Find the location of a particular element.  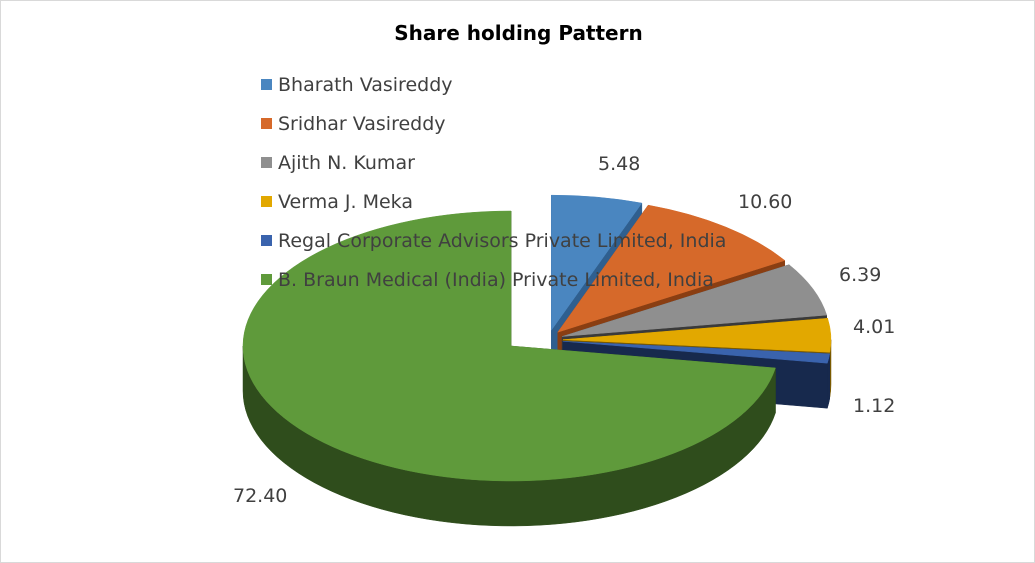

legend-item: Sridhar Vasireddy is located at coordinates (493, 123).